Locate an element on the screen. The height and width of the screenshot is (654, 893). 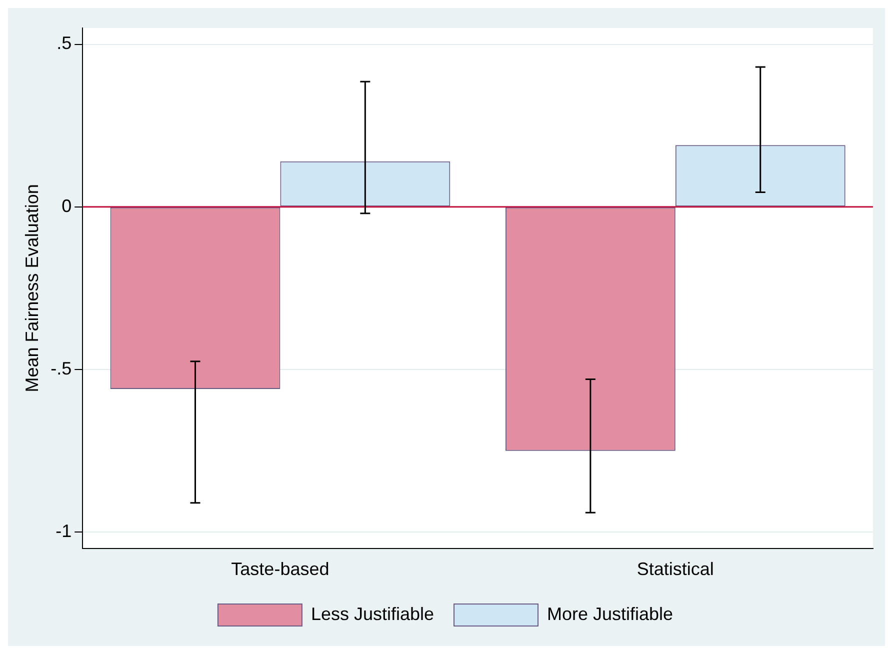
x-tick-label: Taste-based is located at coordinates (280, 569).